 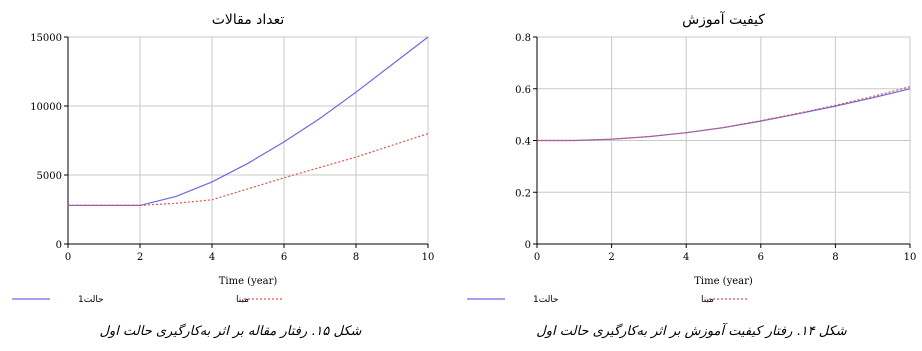 I want to click on y-tick-label: 0.4, so click(x=523, y=142).